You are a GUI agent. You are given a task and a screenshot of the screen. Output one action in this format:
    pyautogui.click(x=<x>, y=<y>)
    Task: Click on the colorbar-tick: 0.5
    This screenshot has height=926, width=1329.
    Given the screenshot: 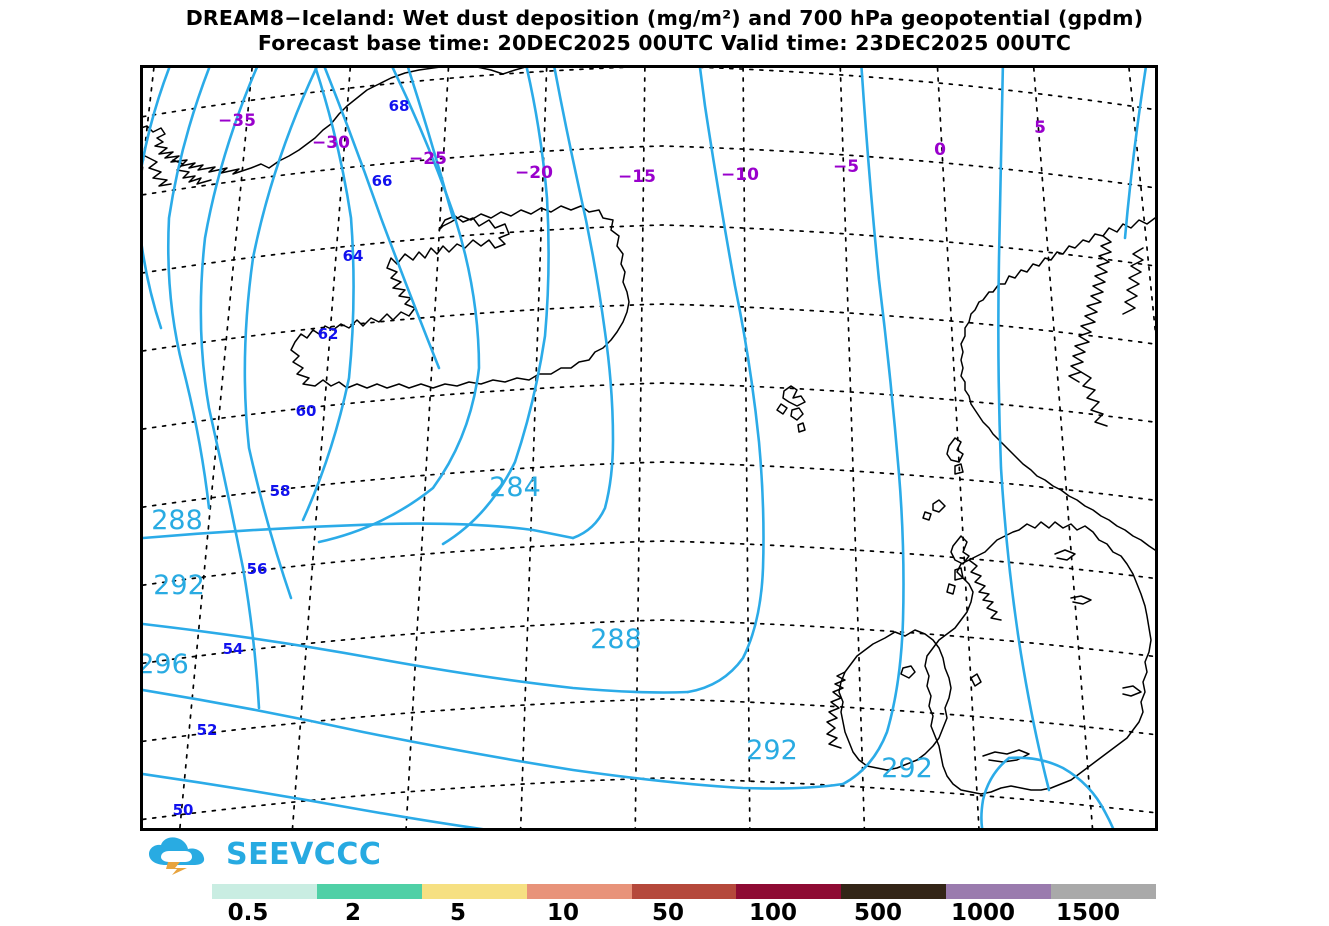 What is the action you would take?
    pyautogui.click(x=248, y=913)
    